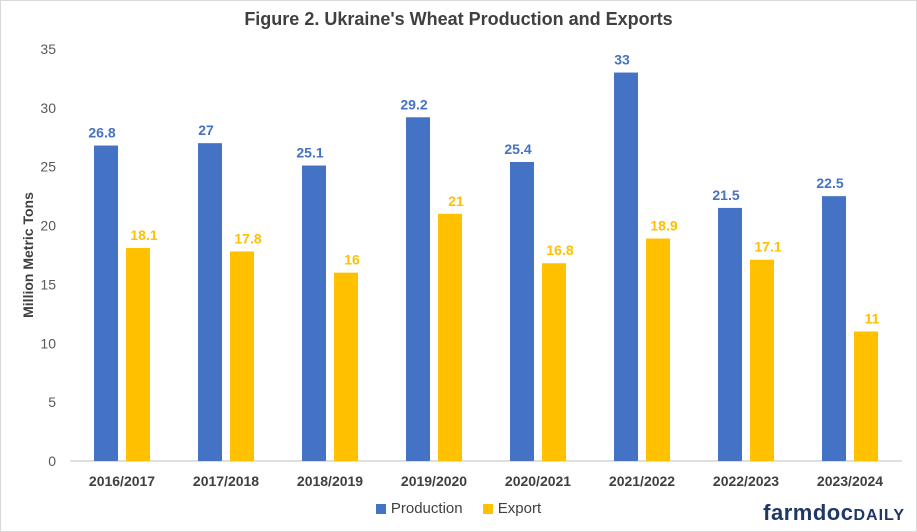 The image size is (917, 532). What do you see at coordinates (48, 49) in the screenshot?
I see `y-tick-label: 35` at bounding box center [48, 49].